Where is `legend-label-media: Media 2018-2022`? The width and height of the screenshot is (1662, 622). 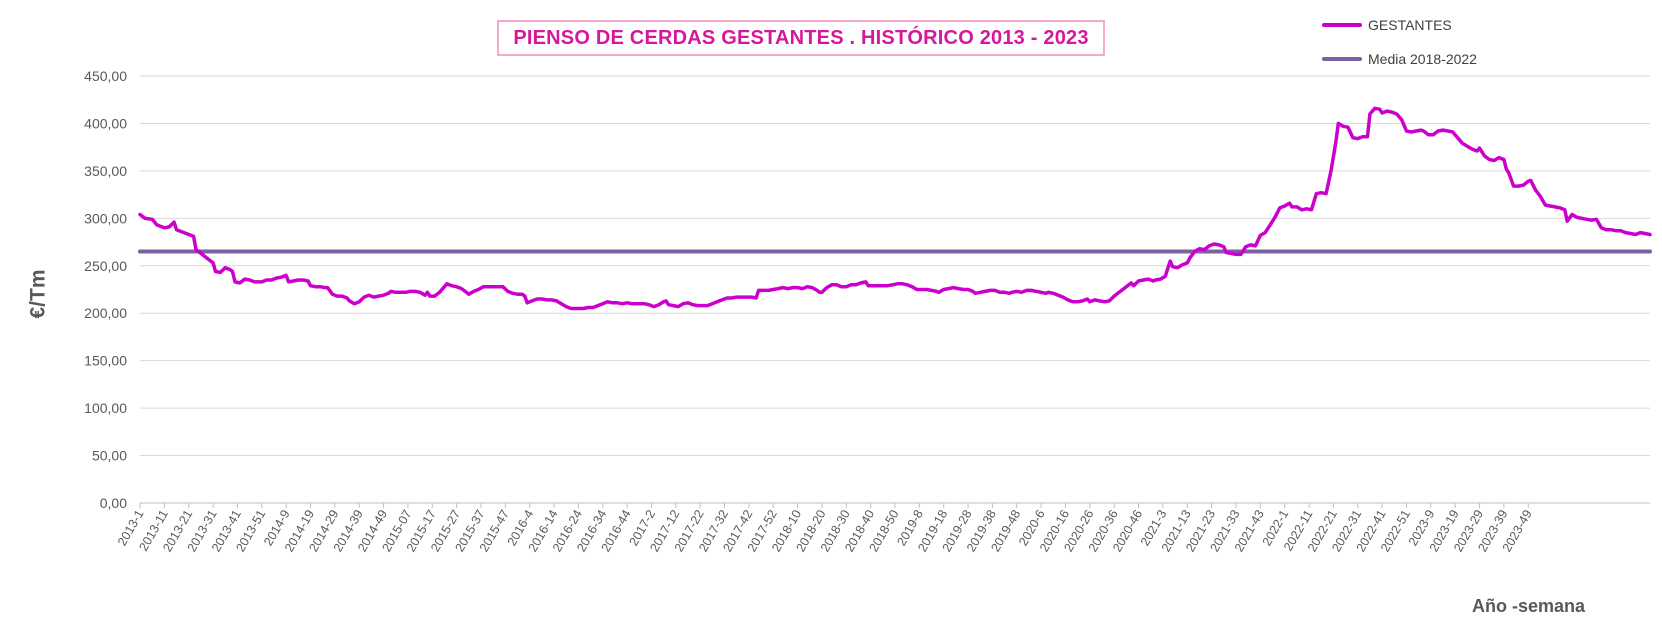
legend-label-media: Media 2018-2022 is located at coordinates (1422, 59).